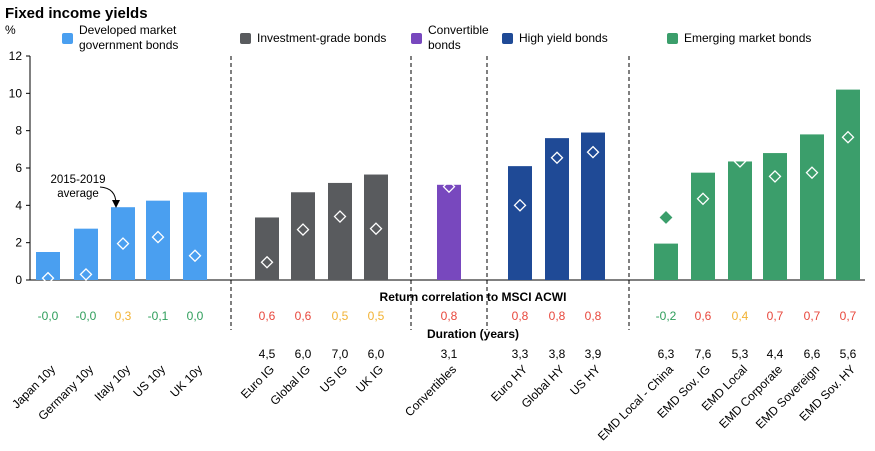  What do you see at coordinates (458, 30) in the screenshot?
I see `legend-label: Convertible` at bounding box center [458, 30].